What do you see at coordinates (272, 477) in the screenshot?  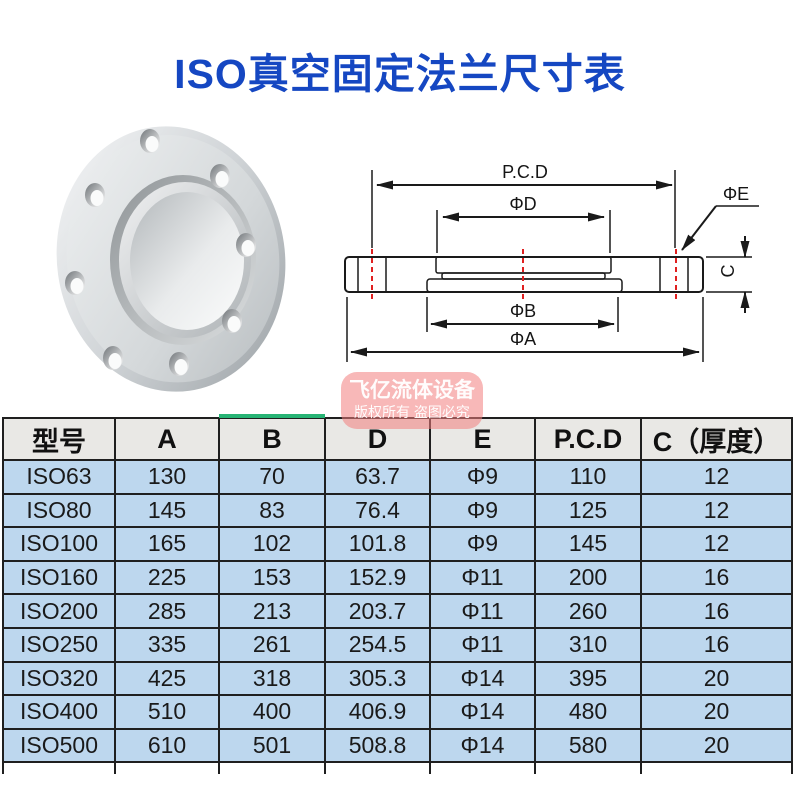 I see `table-cell: 70` at bounding box center [272, 477].